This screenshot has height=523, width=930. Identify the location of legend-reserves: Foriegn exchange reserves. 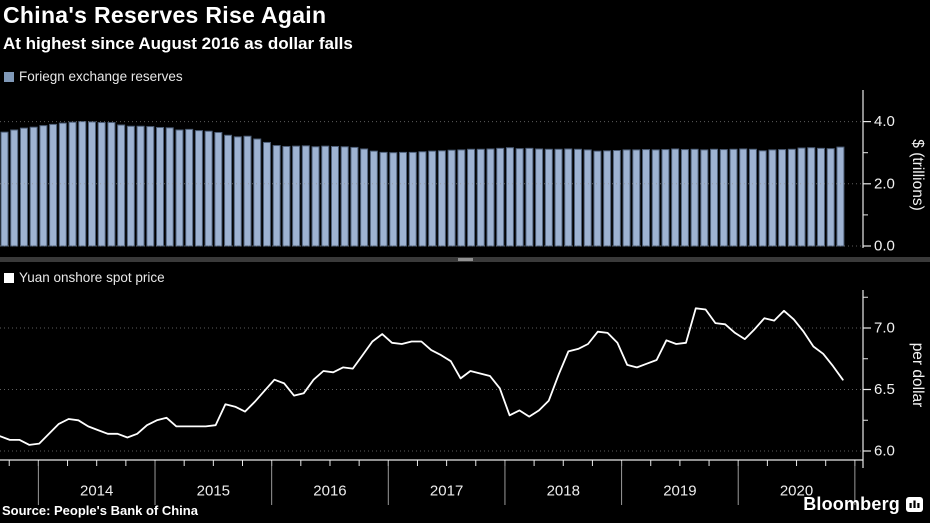
(93, 76).